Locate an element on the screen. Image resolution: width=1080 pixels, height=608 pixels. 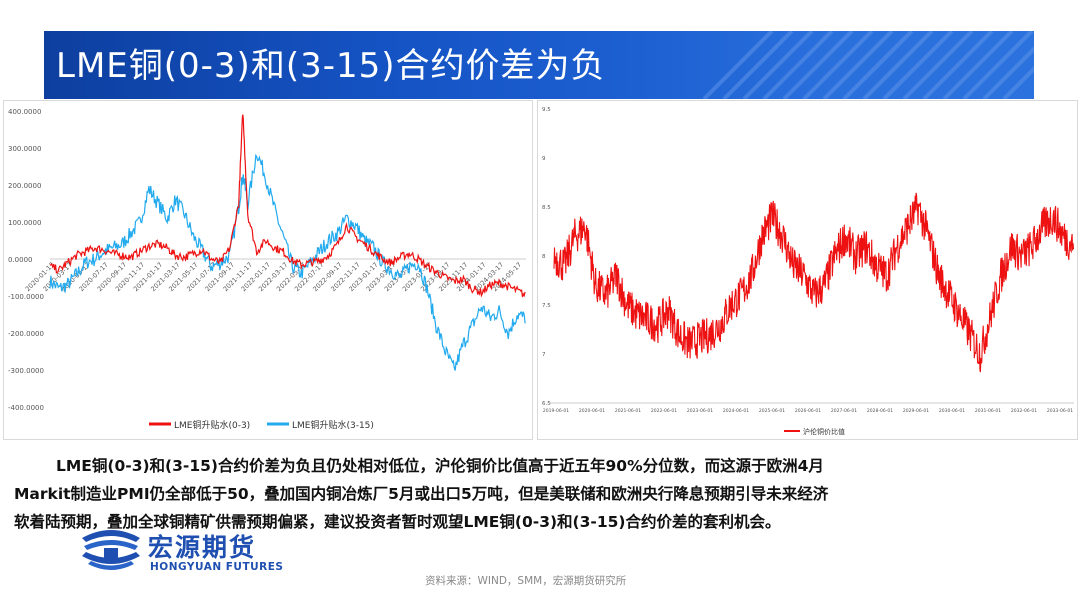
y-tick-label: -300.0000 is located at coordinates (26, 371).